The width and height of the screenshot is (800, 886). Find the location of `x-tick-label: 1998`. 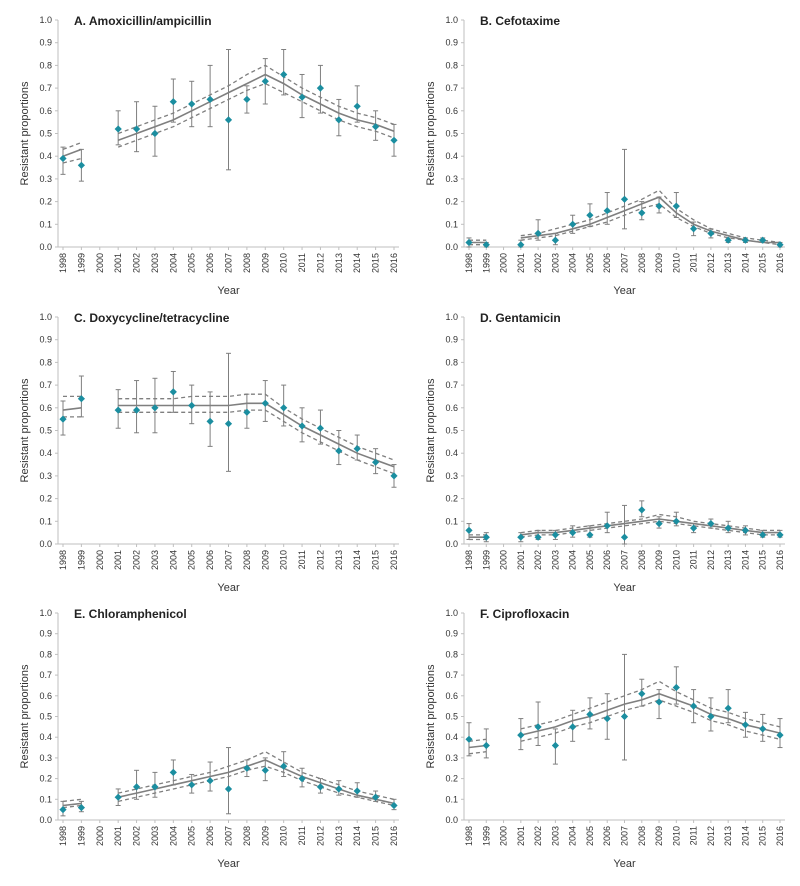

x-tick-label: 1998 is located at coordinates (63, 836).